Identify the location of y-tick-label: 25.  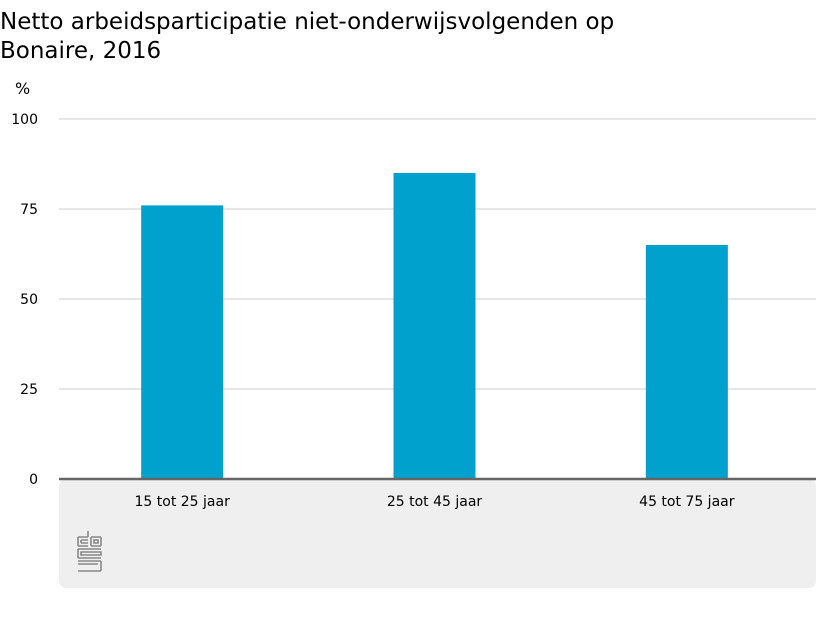
(29, 390).